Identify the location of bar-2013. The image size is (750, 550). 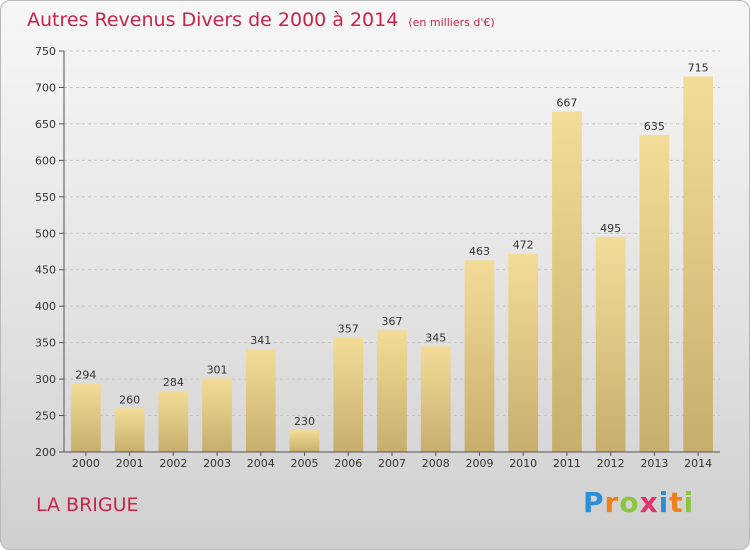
(654, 293).